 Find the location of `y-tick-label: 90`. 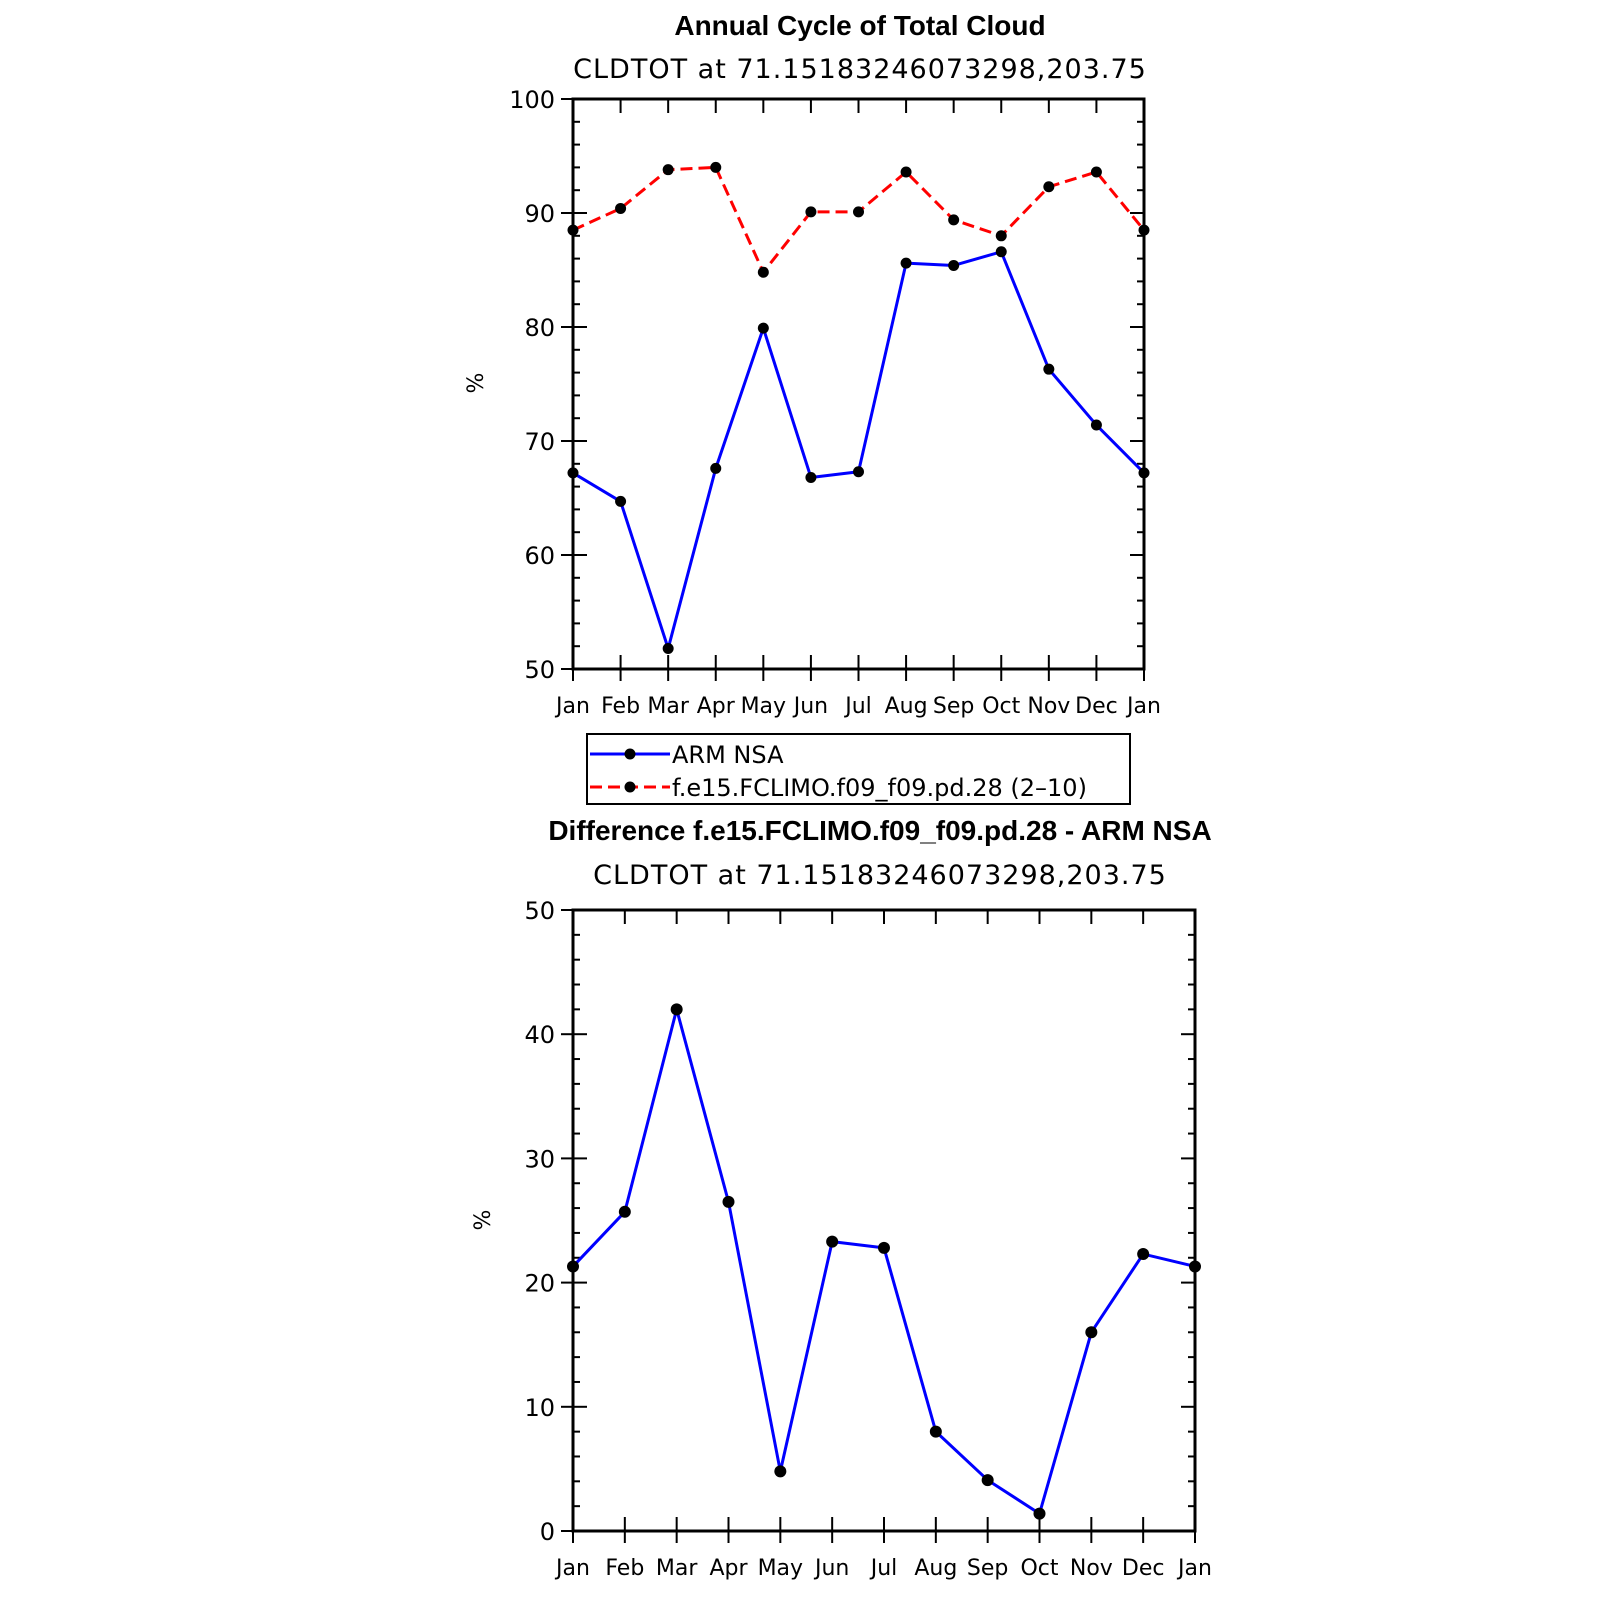

y-tick-label: 90 is located at coordinates (539, 214).